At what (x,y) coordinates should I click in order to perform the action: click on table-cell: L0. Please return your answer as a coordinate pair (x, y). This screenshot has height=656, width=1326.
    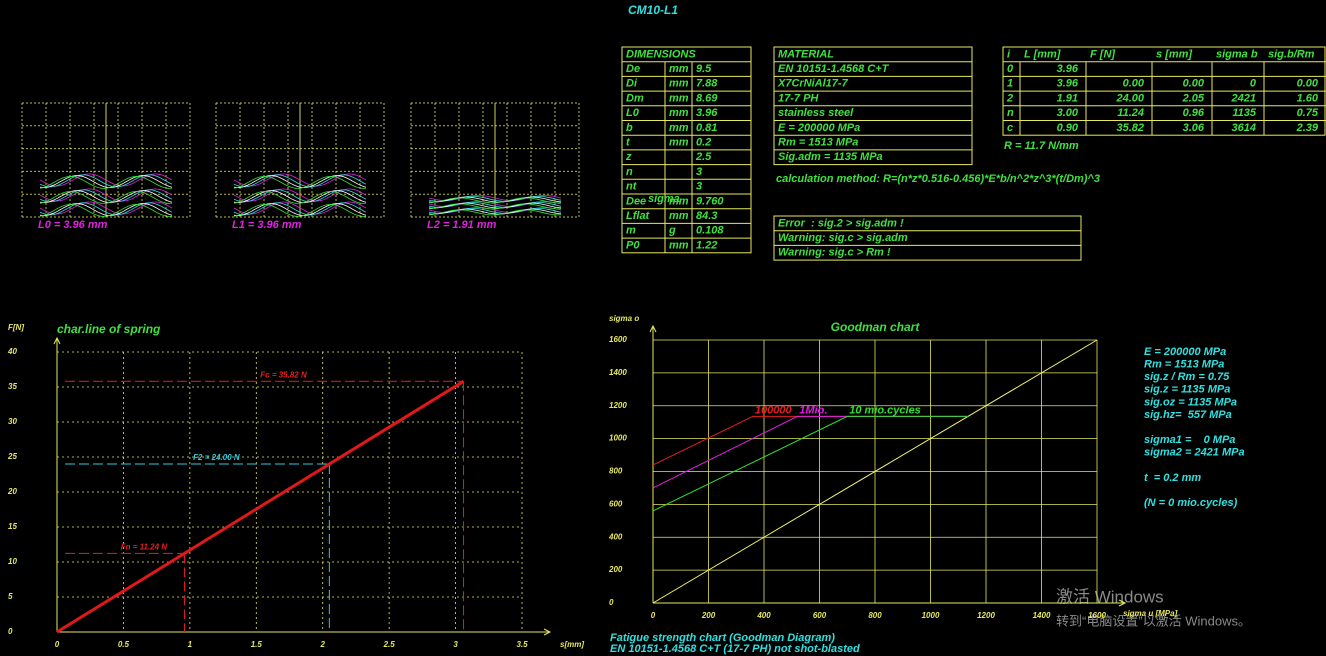
    Looking at the image, I should click on (633, 113).